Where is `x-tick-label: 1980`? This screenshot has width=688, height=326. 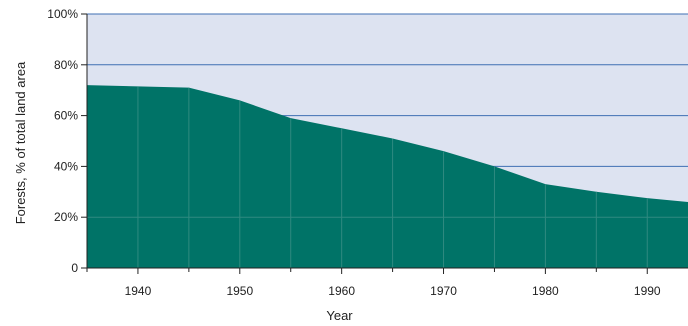 x-tick-label: 1980 is located at coordinates (545, 291).